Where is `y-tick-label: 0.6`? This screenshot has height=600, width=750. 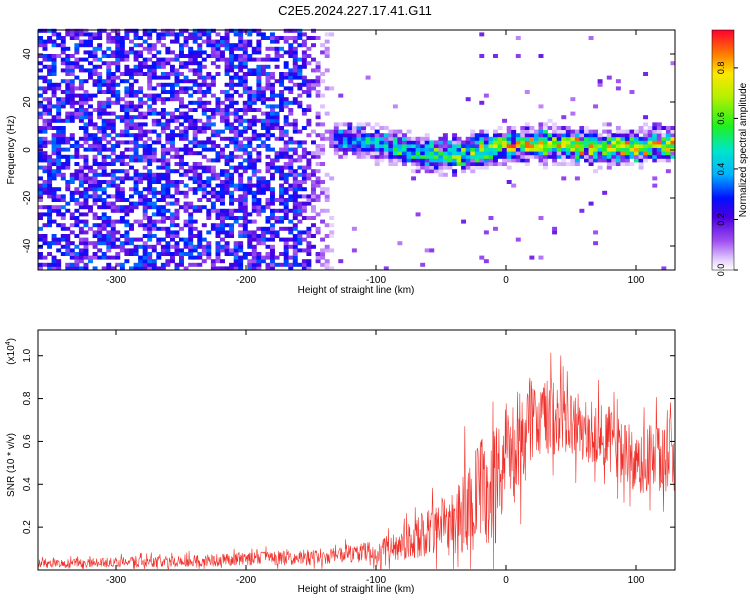
y-tick-label: 0.6 is located at coordinates (27, 441).